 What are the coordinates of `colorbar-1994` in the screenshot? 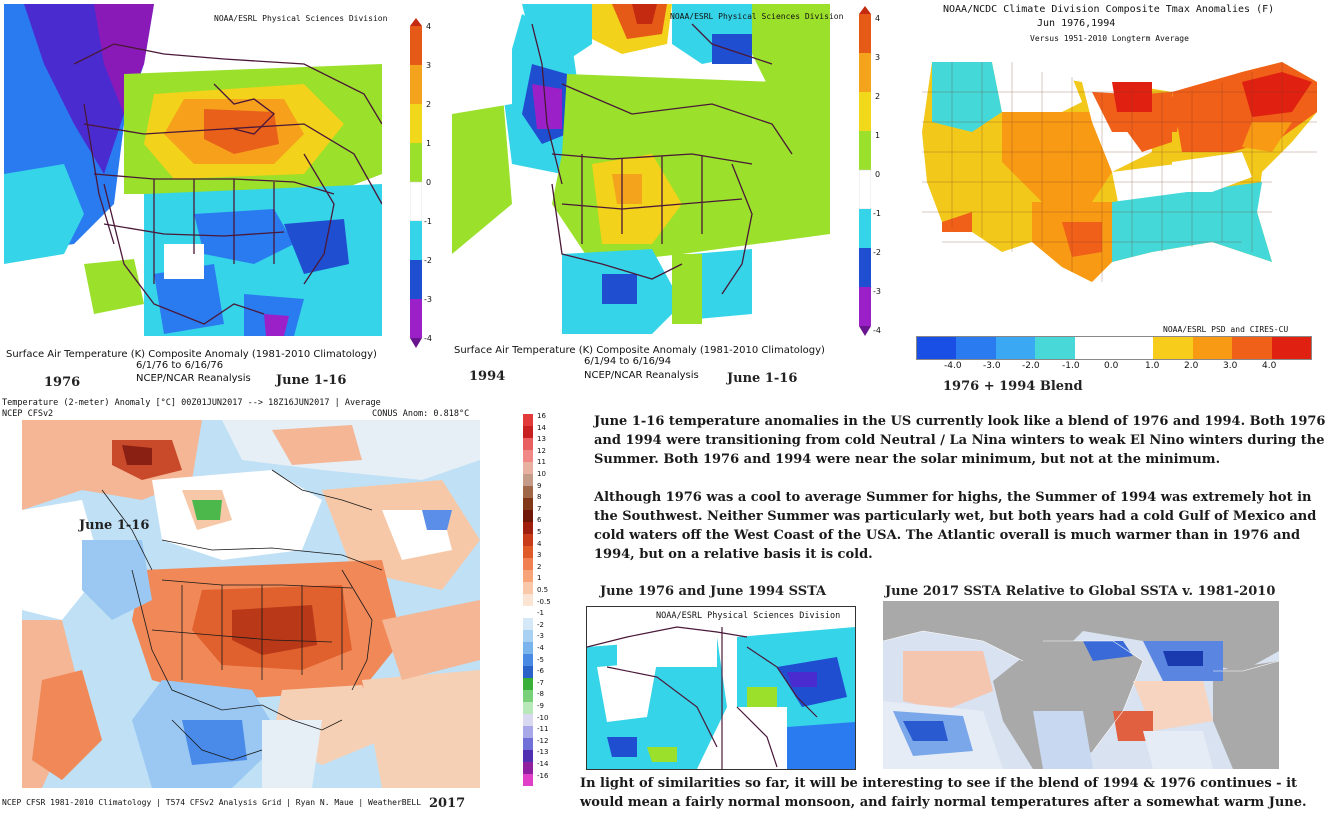 It's located at (865, 175).